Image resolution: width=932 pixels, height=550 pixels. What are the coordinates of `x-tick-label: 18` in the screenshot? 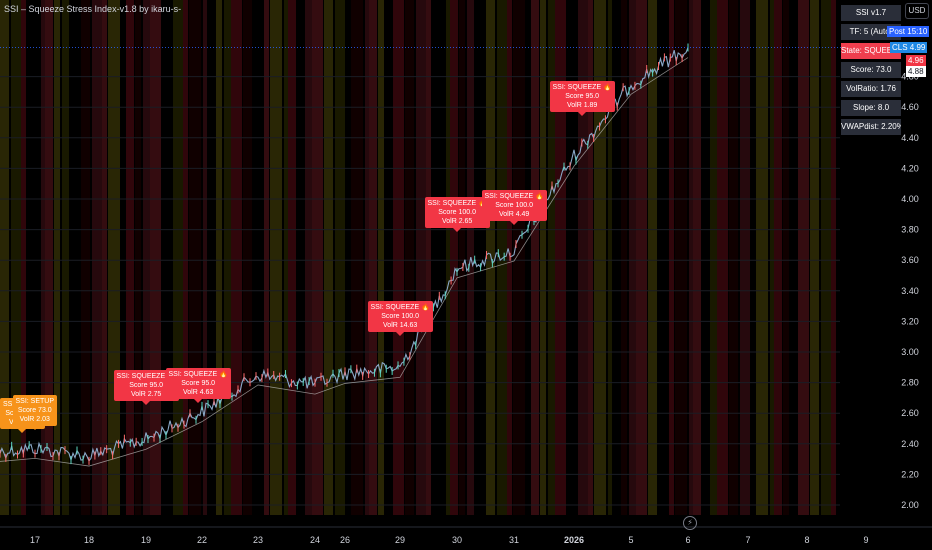 It's located at (89, 540).